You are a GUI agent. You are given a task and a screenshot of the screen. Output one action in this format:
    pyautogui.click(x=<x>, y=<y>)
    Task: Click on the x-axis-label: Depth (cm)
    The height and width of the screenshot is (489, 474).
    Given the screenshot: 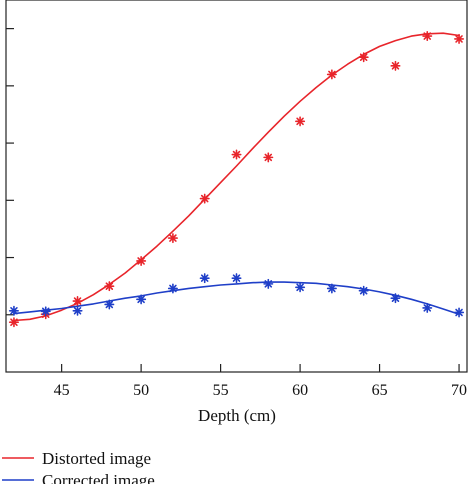 What is the action you would take?
    pyautogui.click(x=237, y=415)
    